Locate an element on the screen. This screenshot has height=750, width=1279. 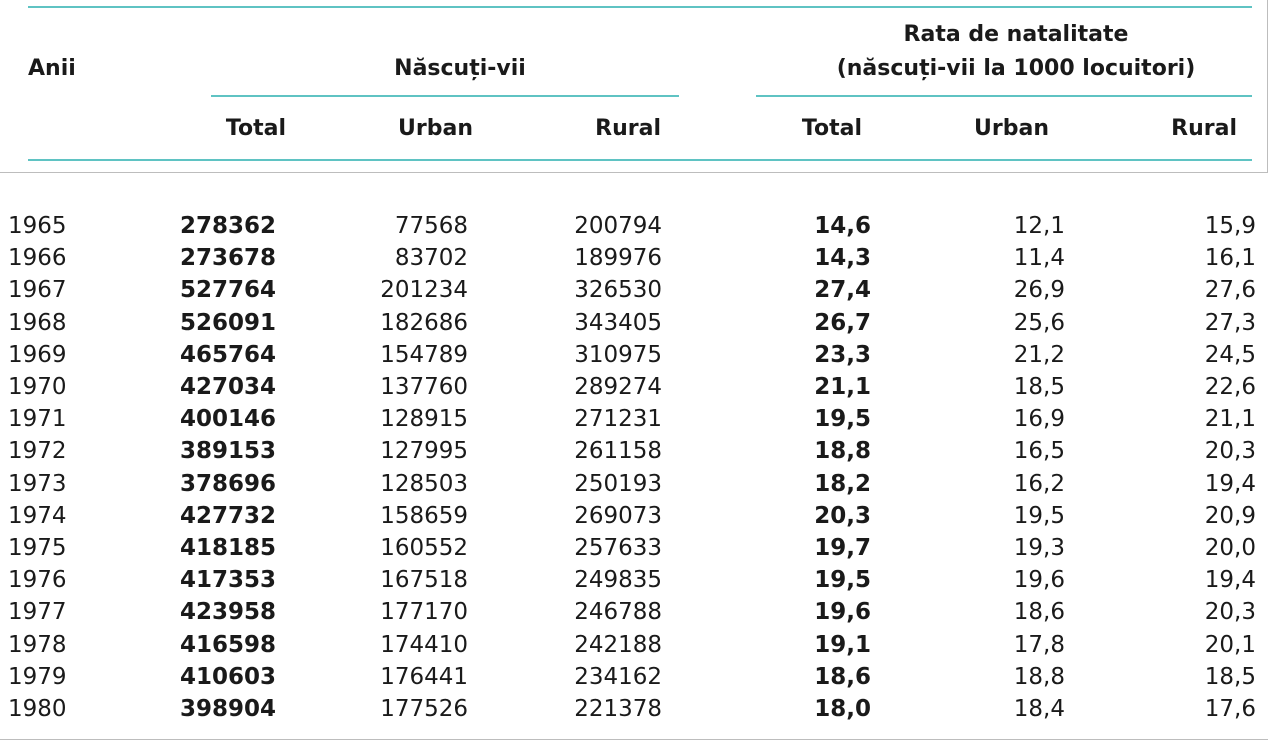
cell-rate-total: 14,6 is located at coordinates (842, 226).